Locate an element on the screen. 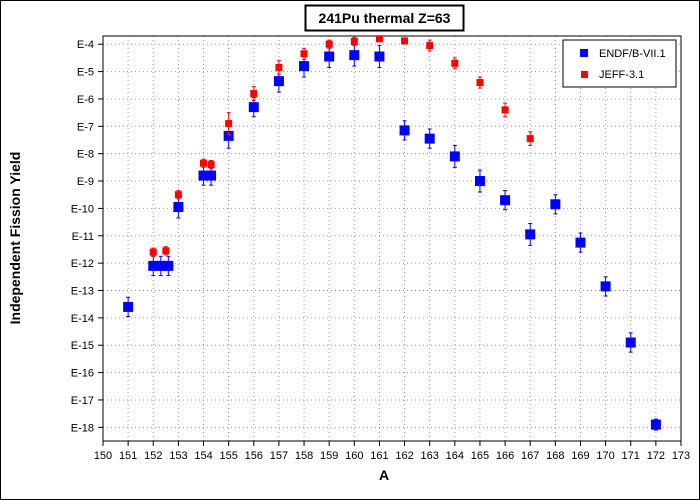 The height and width of the screenshot is (500, 700). legend: ENDF/B-VII.1 JEFF-3.1 is located at coordinates (619, 63).